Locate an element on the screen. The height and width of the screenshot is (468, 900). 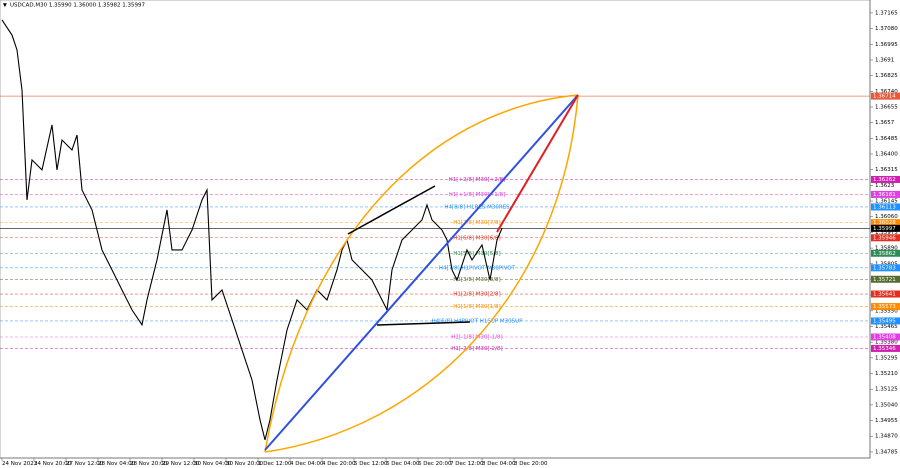
x-tick-label: 24 Nov 2023 is located at coordinates (20, 464).